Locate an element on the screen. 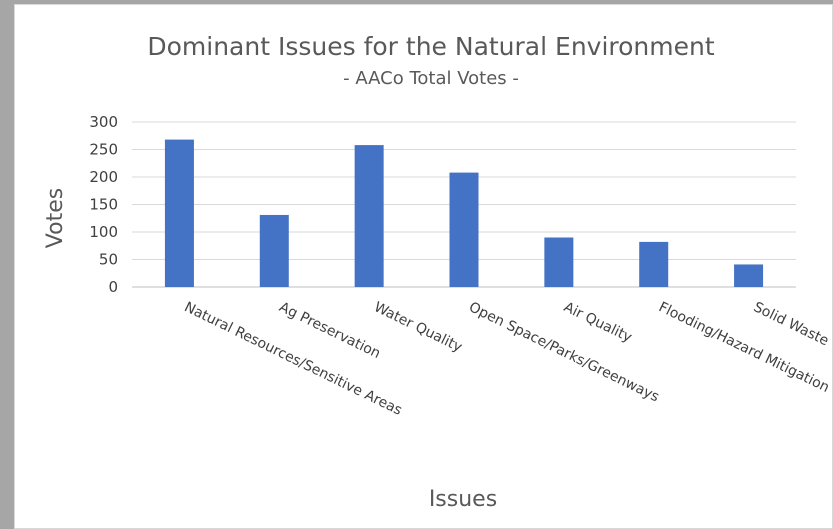  y-tick-label: 150 is located at coordinates (103, 205).